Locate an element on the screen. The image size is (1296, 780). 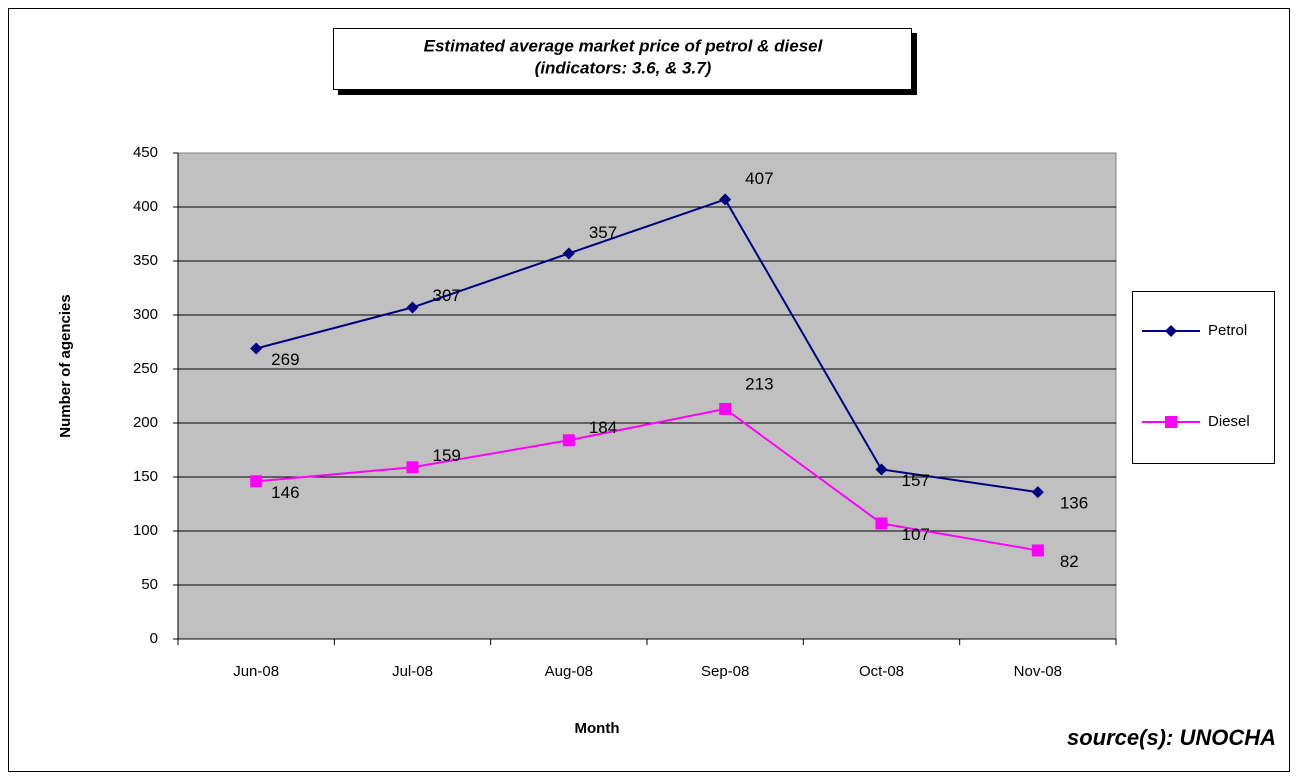
data-label: 107 is located at coordinates (916, 534).